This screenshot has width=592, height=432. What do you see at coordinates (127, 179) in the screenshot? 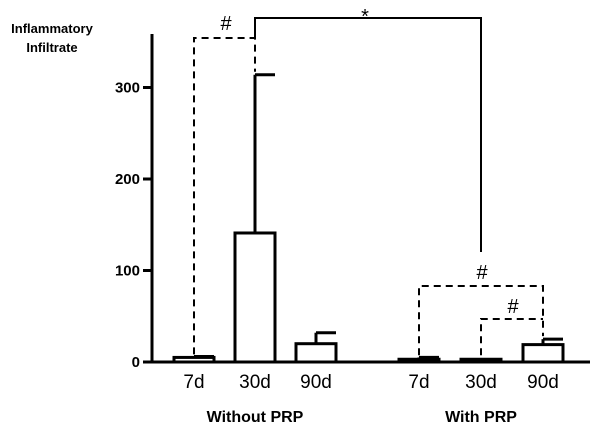
I see `y-tick-label: 200` at bounding box center [127, 179].